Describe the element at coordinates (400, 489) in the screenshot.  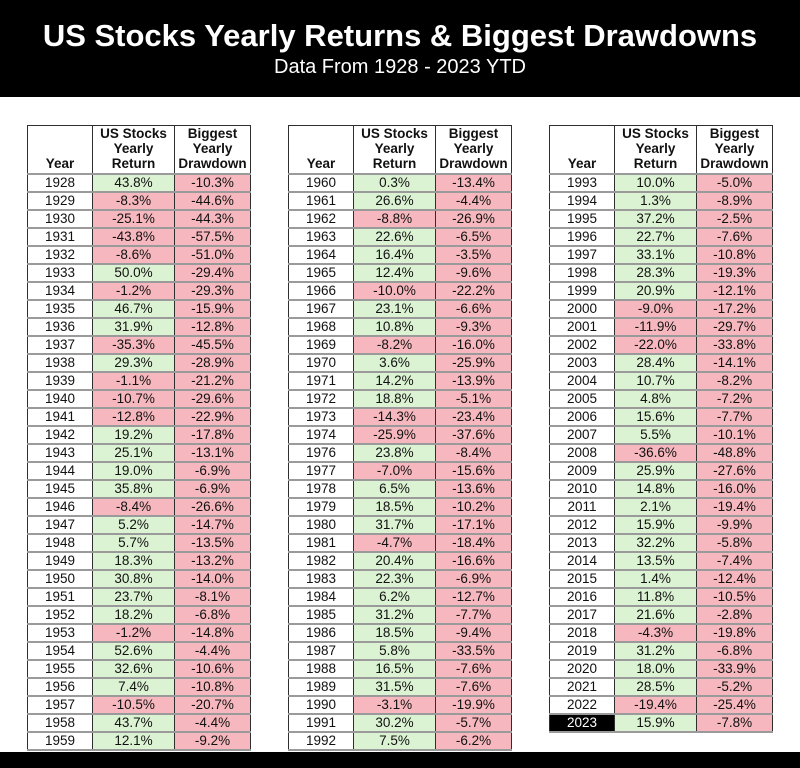
I see `table-row: 1978 6.5% -13.6%` at that location.